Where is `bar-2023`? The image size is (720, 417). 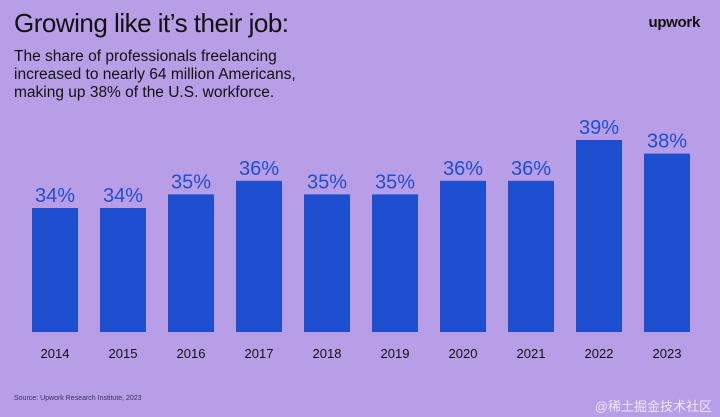
bar-2023 is located at coordinates (667, 242).